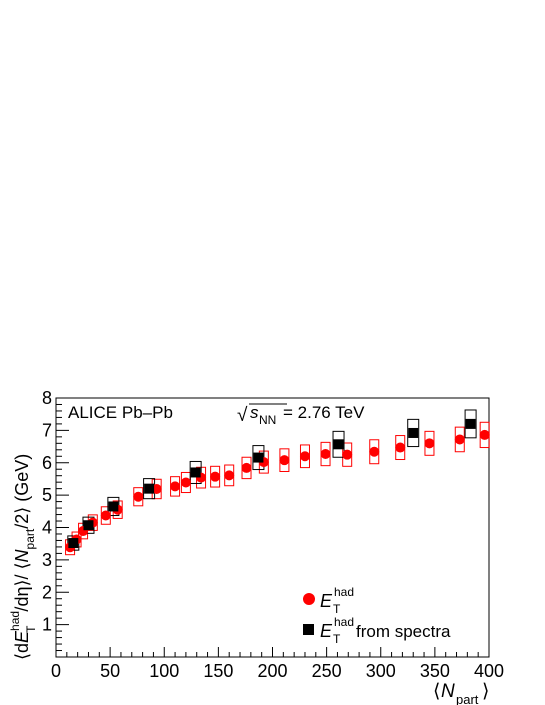 The height and width of the screenshot is (705, 545). Describe the element at coordinates (308, 629) in the screenshot. I see `legend-marker-square` at that location.